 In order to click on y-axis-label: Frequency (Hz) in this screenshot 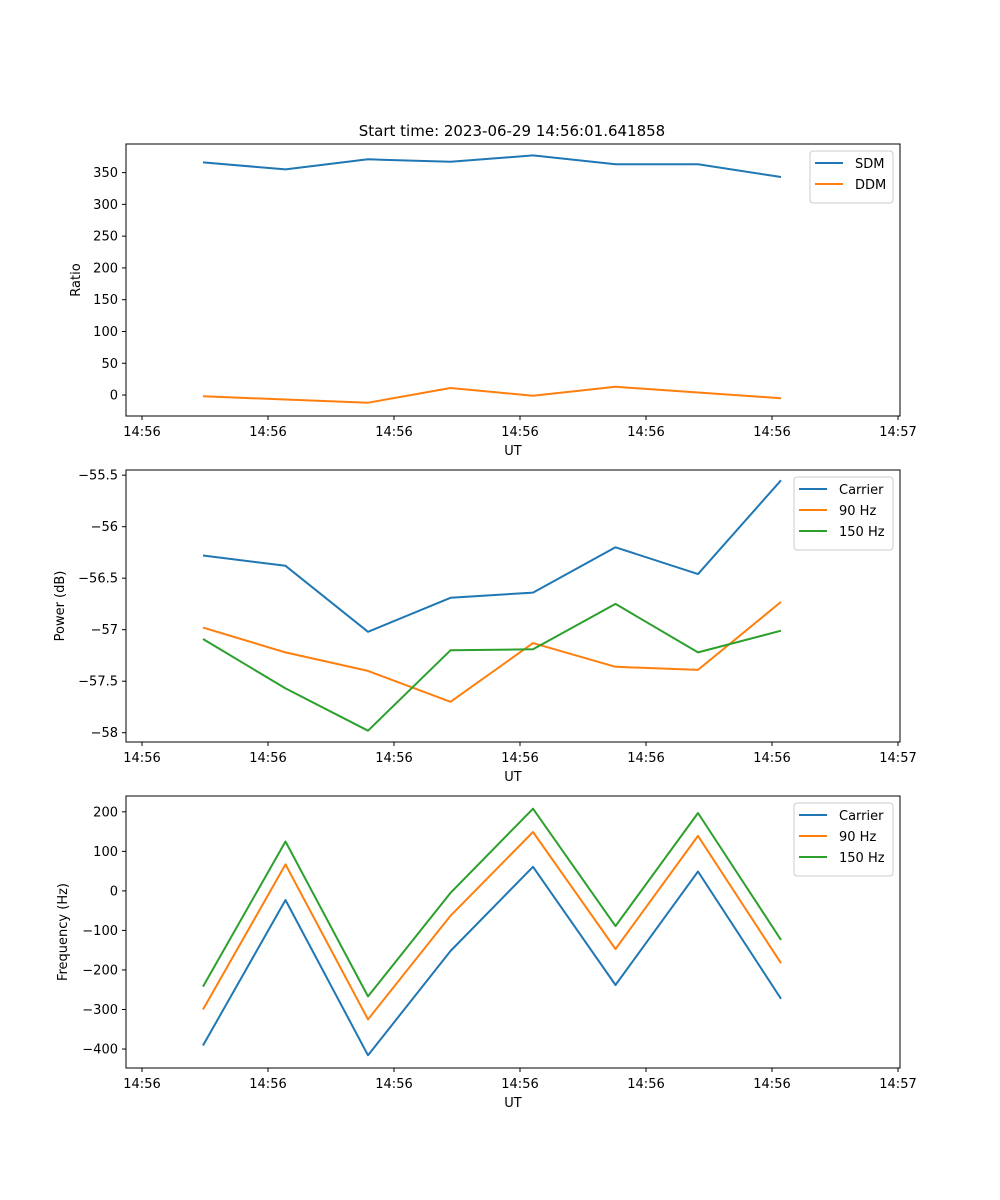, I will do `click(63, 932)`.